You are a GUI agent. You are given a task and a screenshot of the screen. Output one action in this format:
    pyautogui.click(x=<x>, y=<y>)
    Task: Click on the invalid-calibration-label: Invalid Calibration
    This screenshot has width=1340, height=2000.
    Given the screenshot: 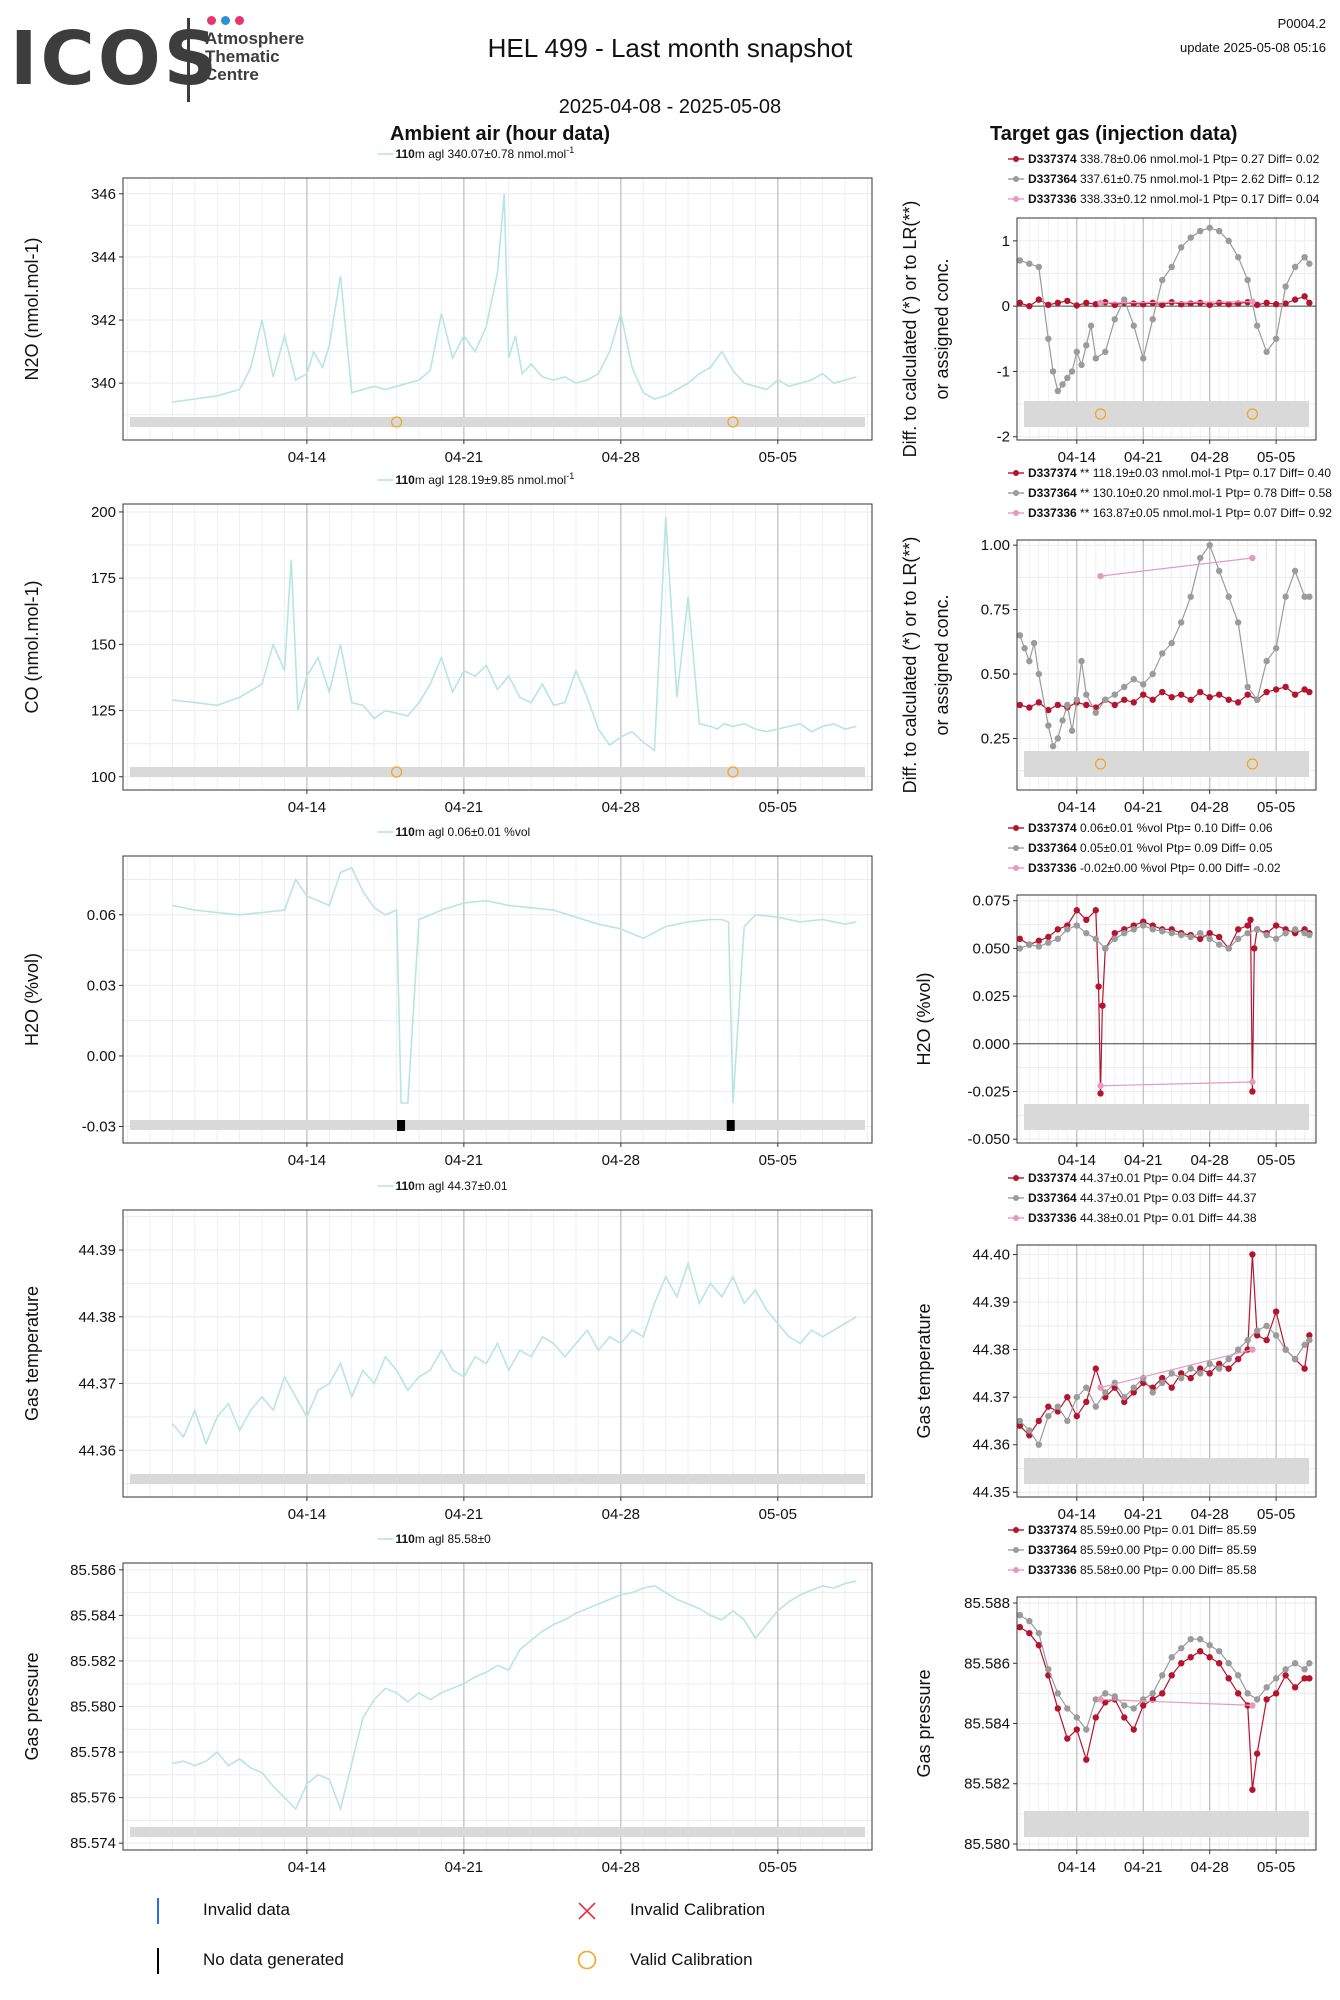 What is the action you would take?
    pyautogui.click(x=698, y=1909)
    